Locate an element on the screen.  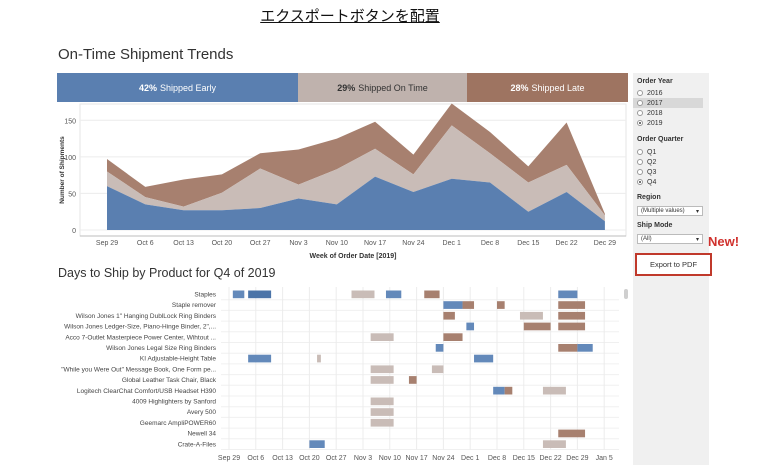
kpi-ontime-pct: 29% is located at coordinates (346, 87).